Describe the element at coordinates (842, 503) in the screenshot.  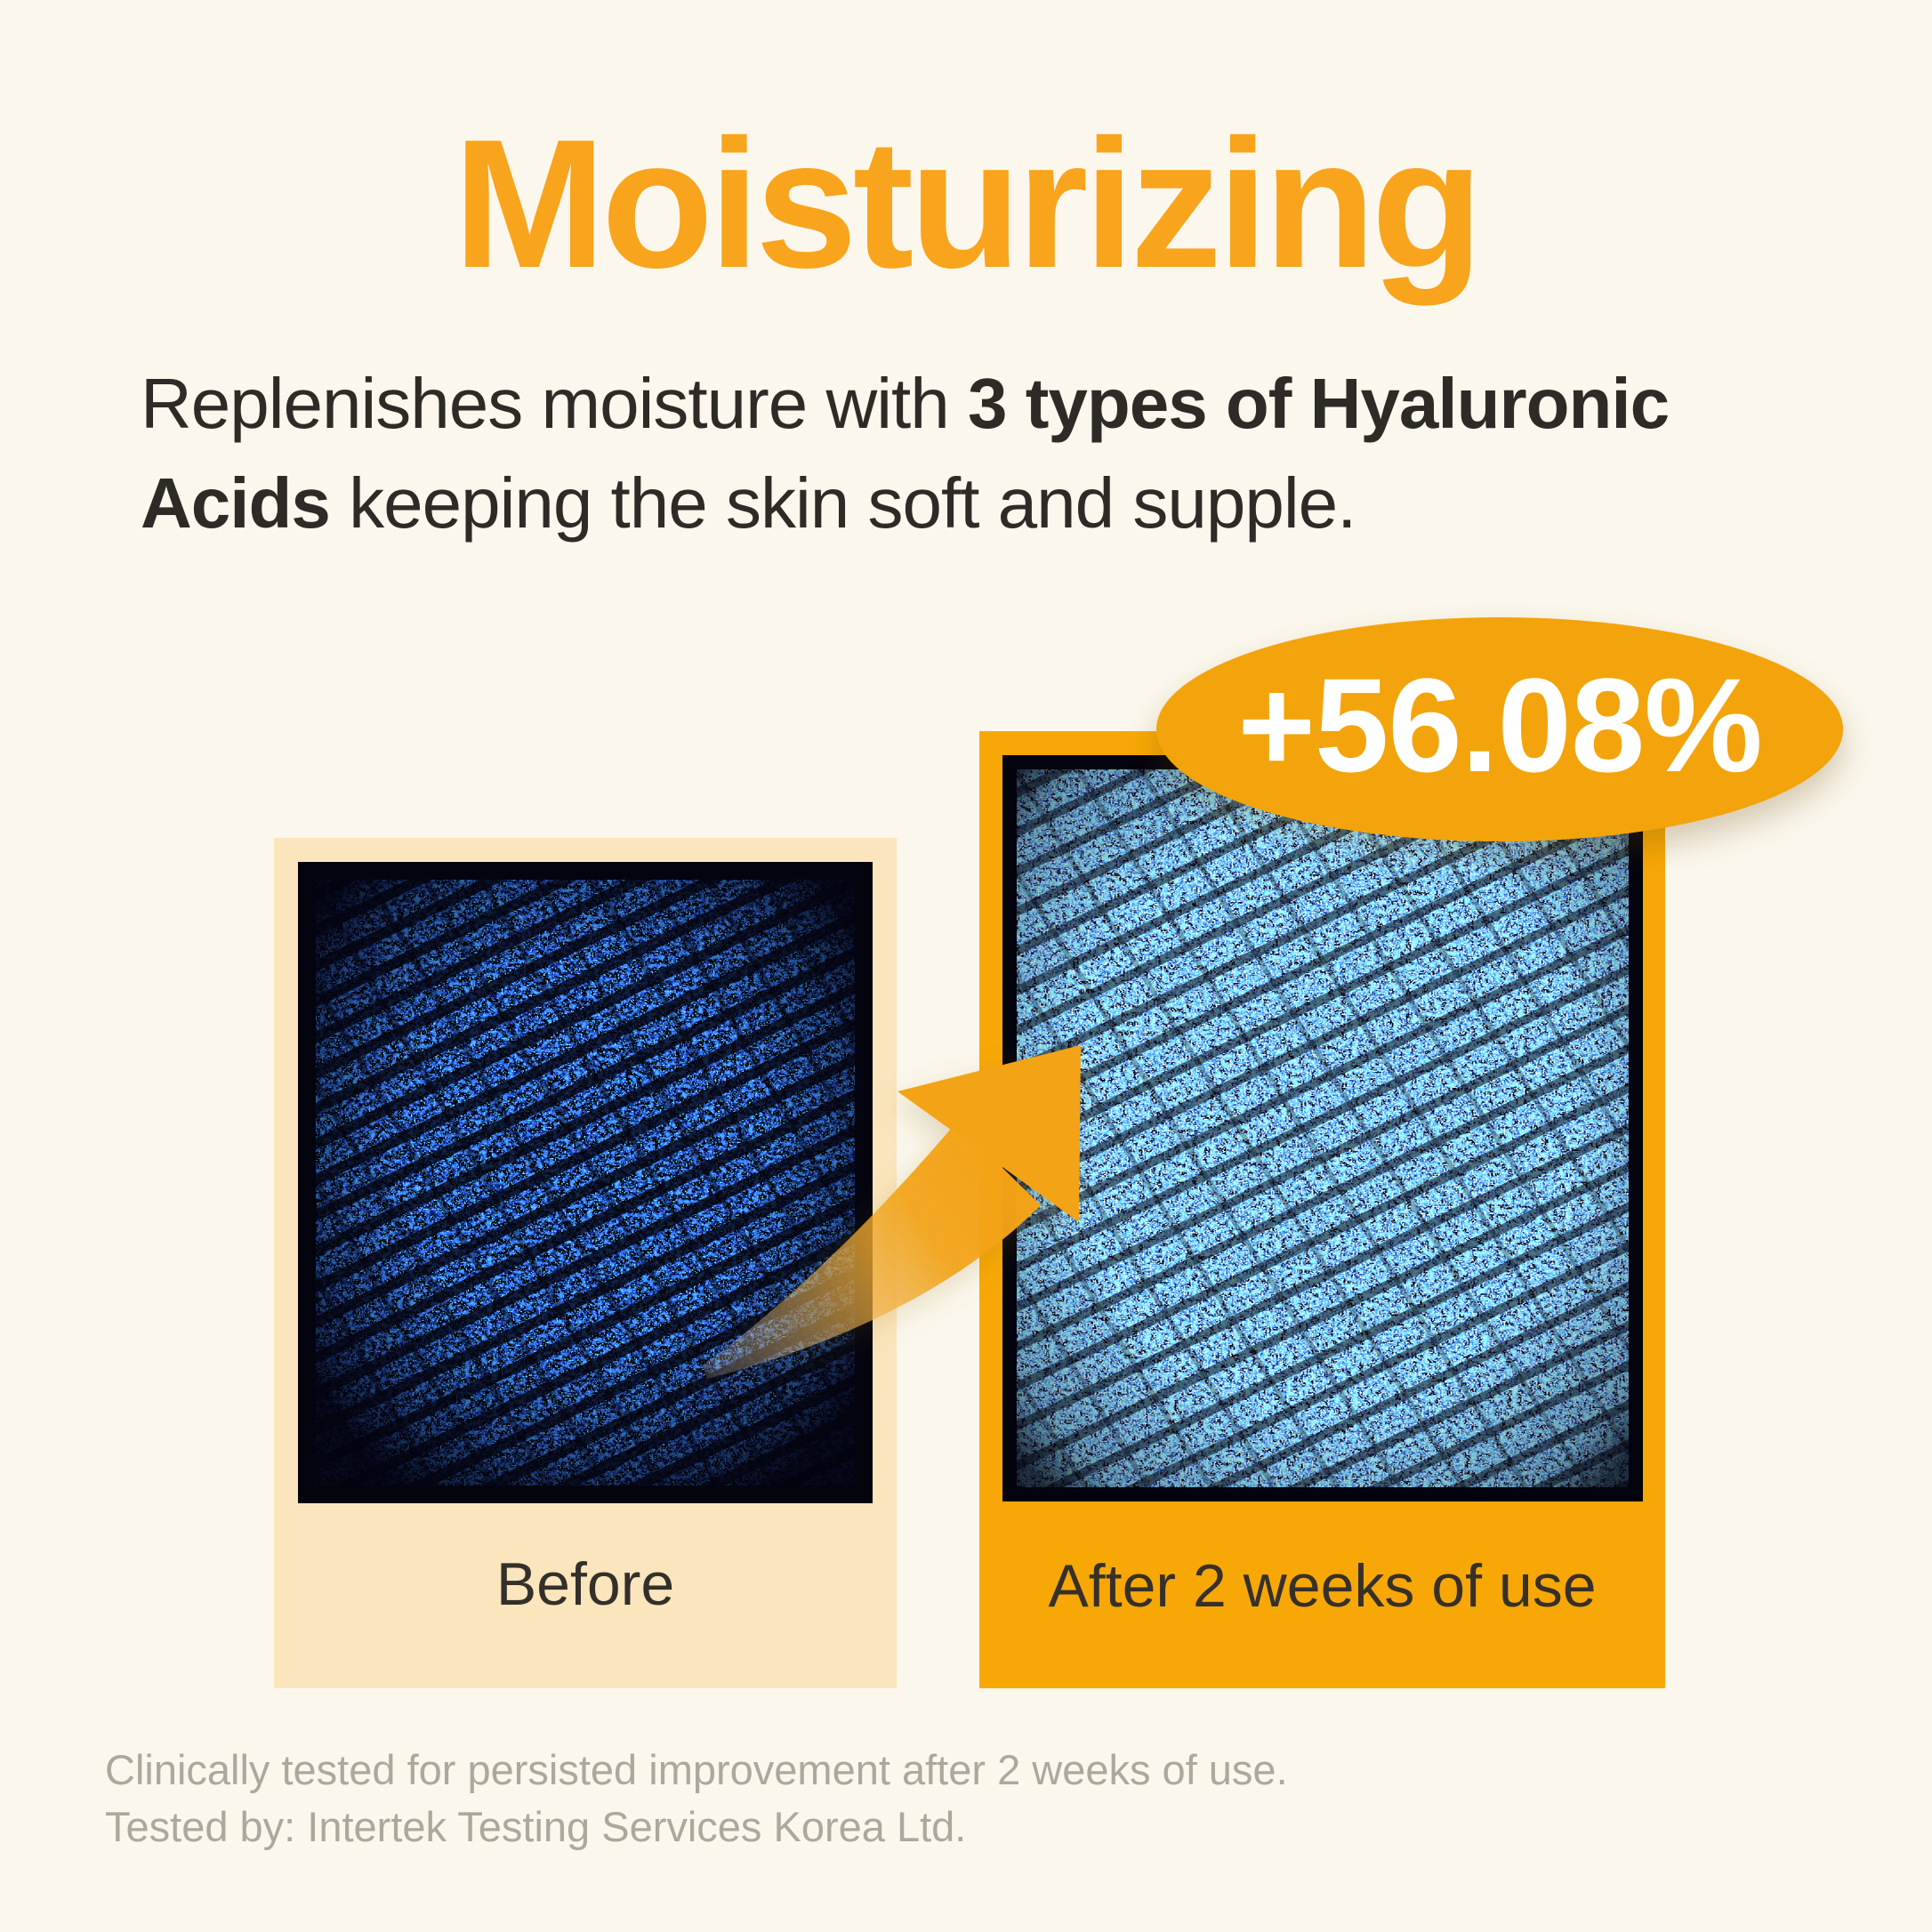
I see `intro-line2-normal: keeping the skin soft and supple.` at that location.